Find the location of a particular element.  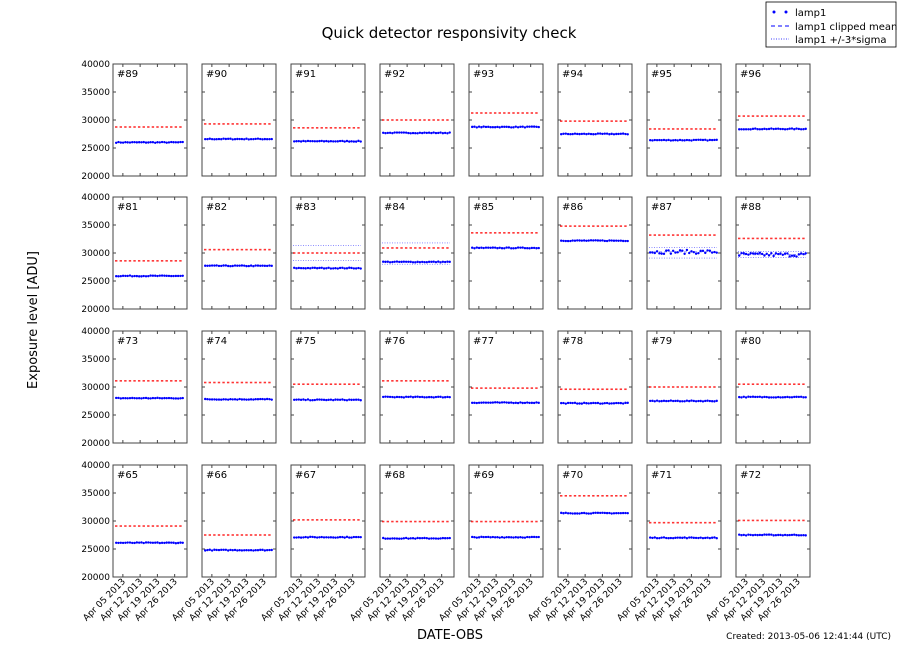

panel-label: #67 is located at coordinates (305, 475).